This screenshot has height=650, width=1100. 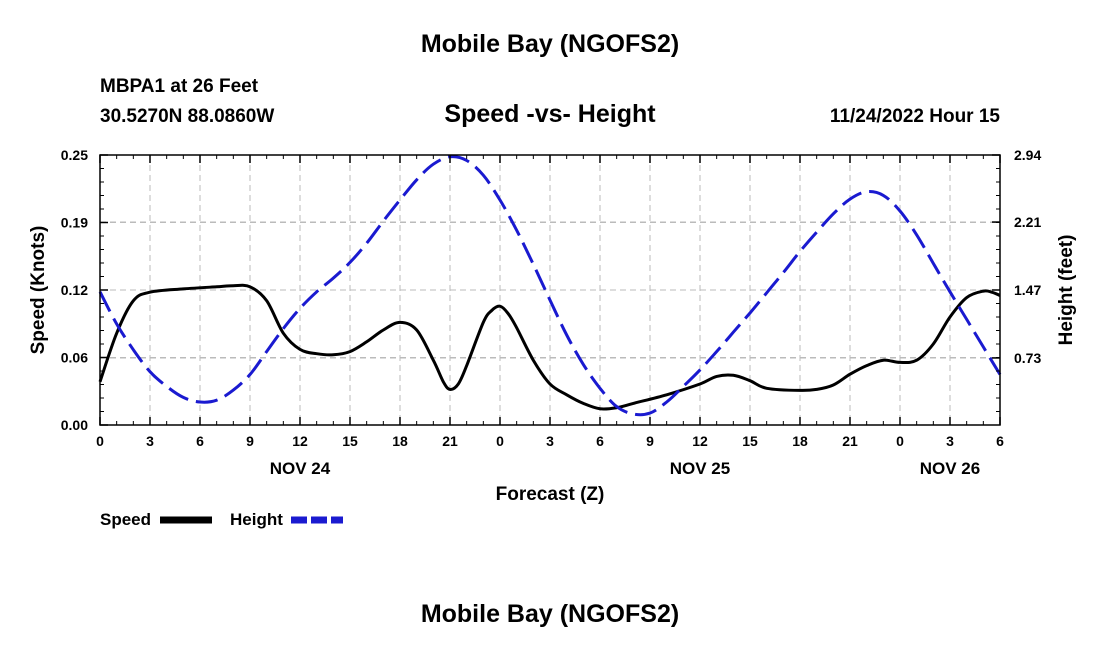 What do you see at coordinates (125, 519) in the screenshot?
I see `legend-speed-label: Speed` at bounding box center [125, 519].